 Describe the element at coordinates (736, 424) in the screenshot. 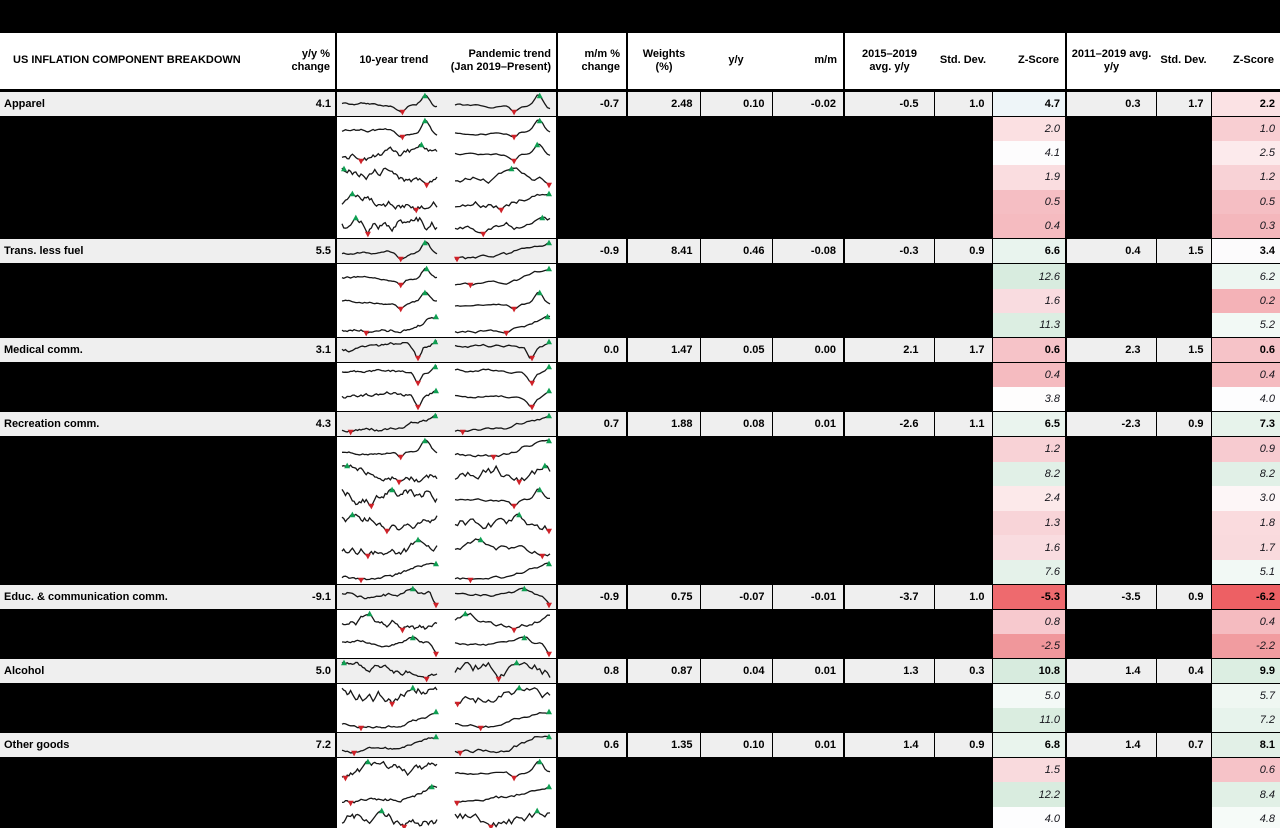

I see `yy-contrib-value: 0.08` at that location.